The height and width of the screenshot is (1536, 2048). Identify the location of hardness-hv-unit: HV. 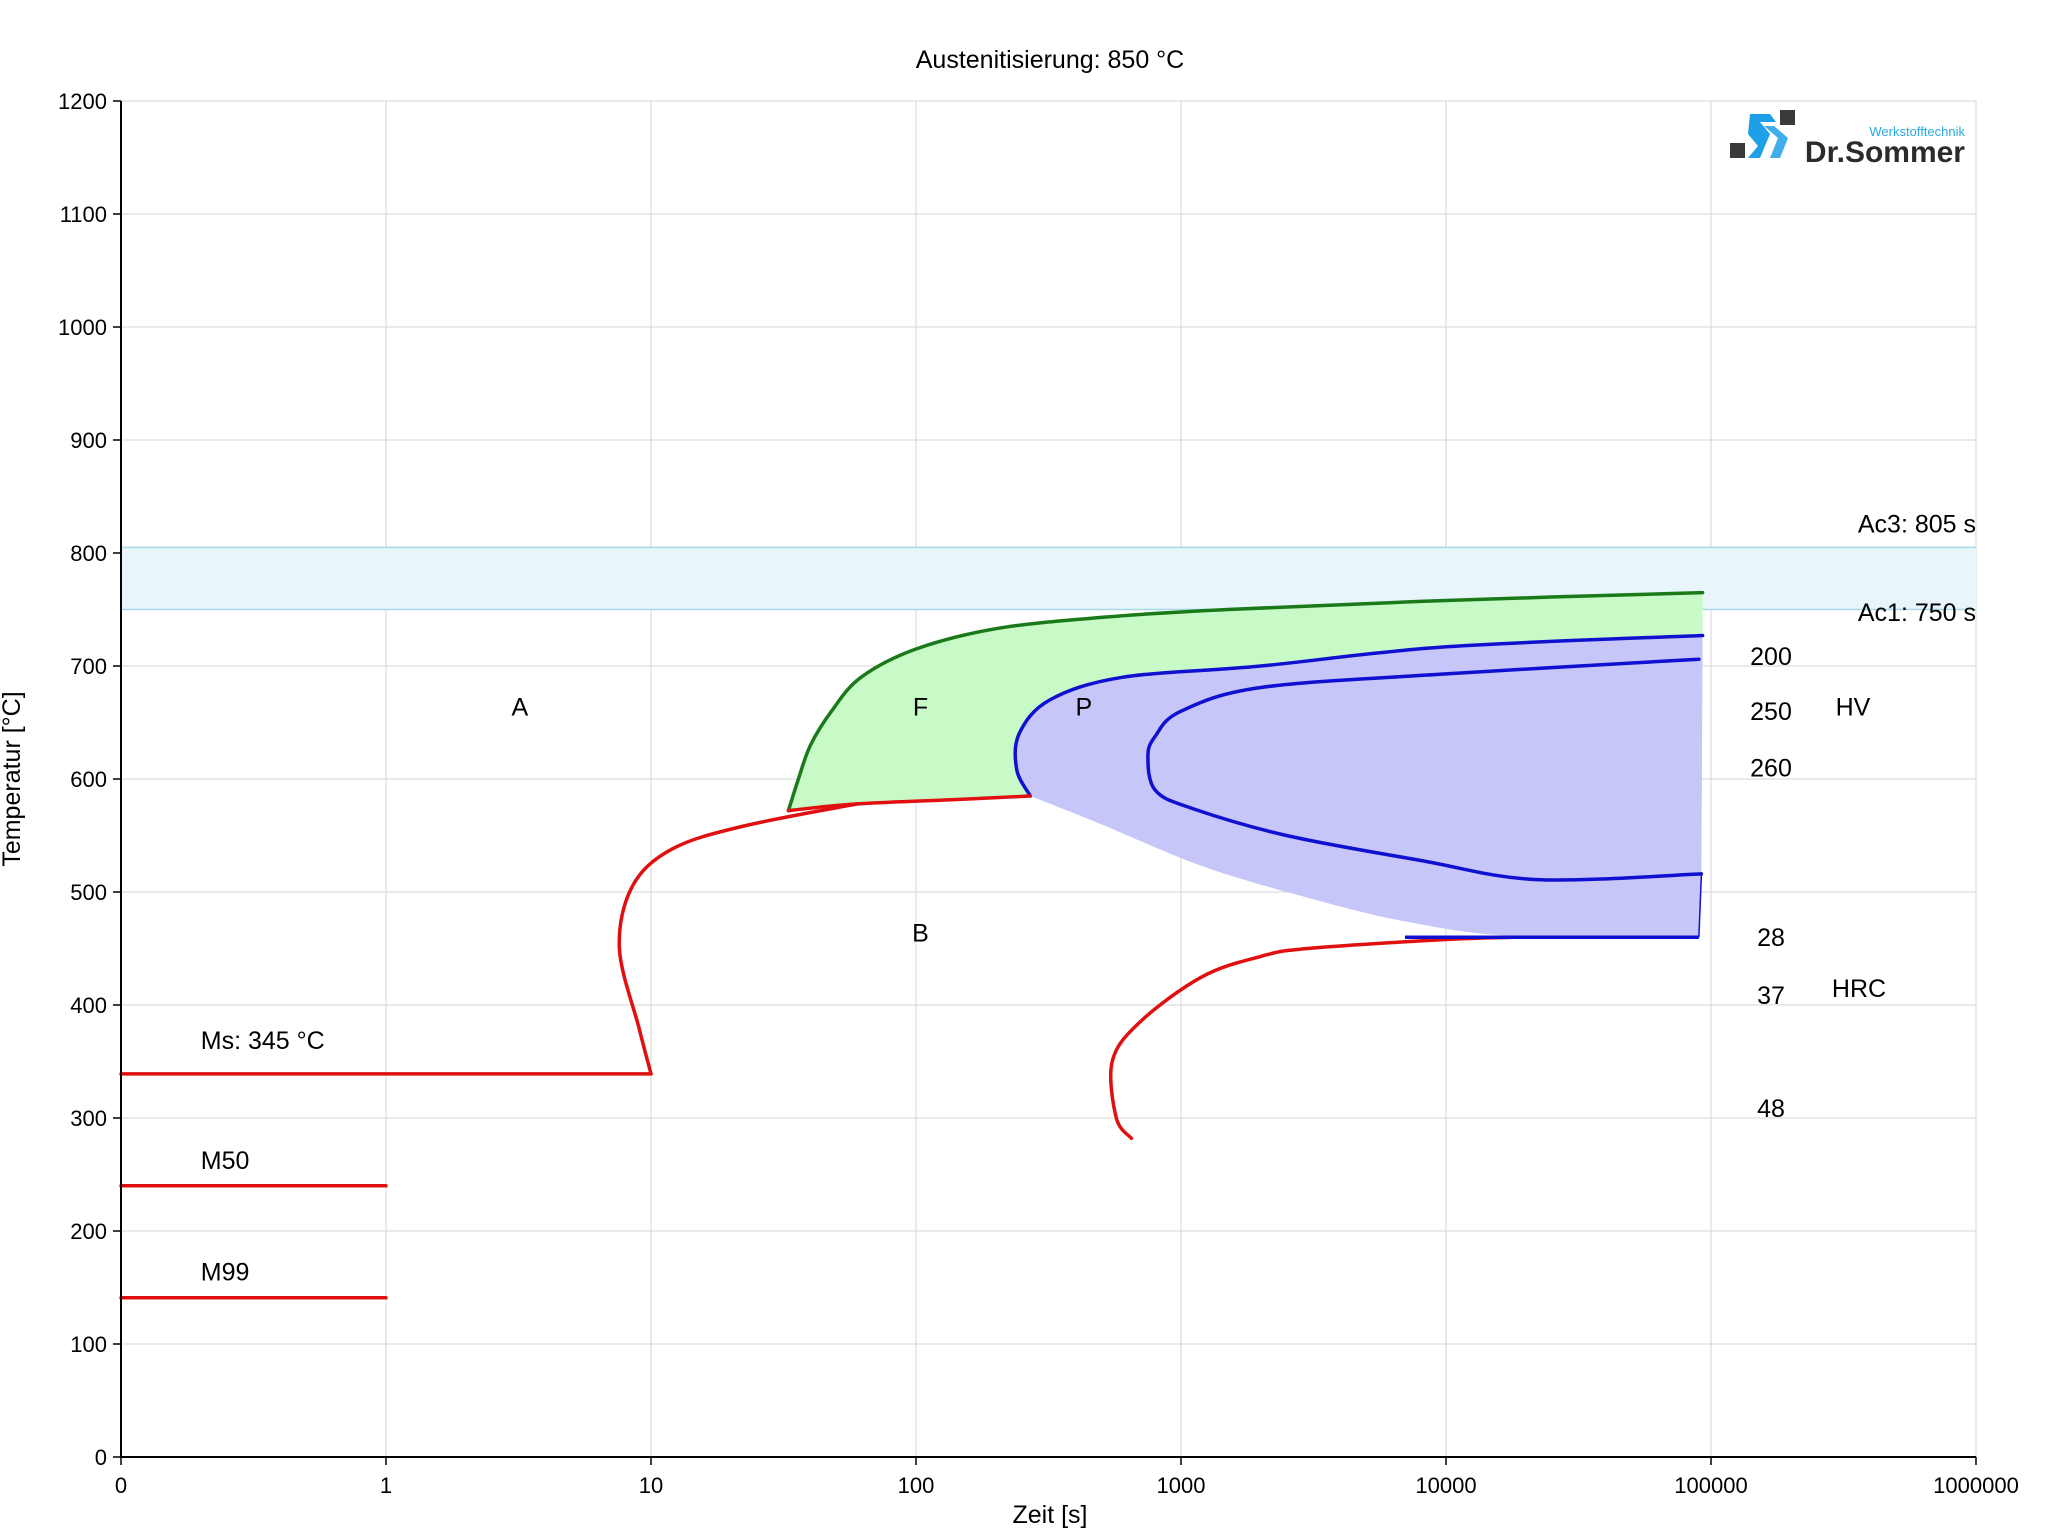
(1853, 708).